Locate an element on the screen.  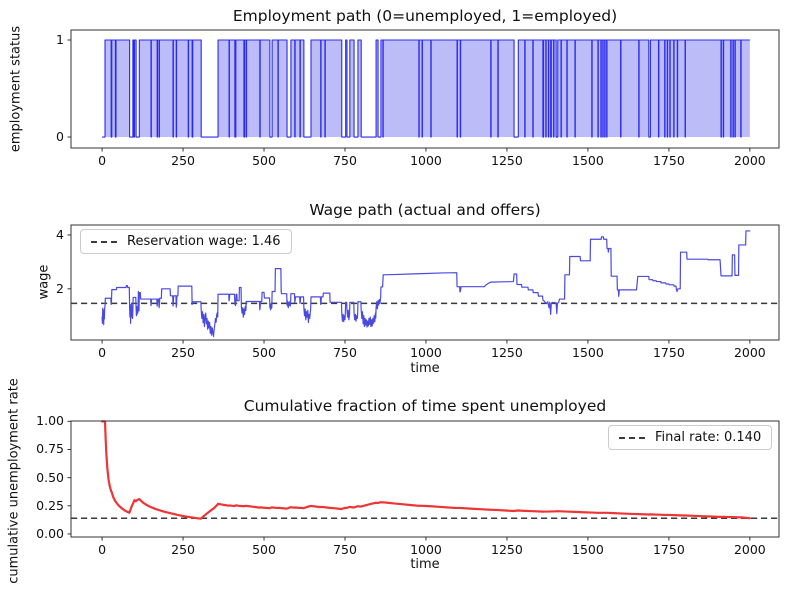
employment-step-line is located at coordinates (426, 88).